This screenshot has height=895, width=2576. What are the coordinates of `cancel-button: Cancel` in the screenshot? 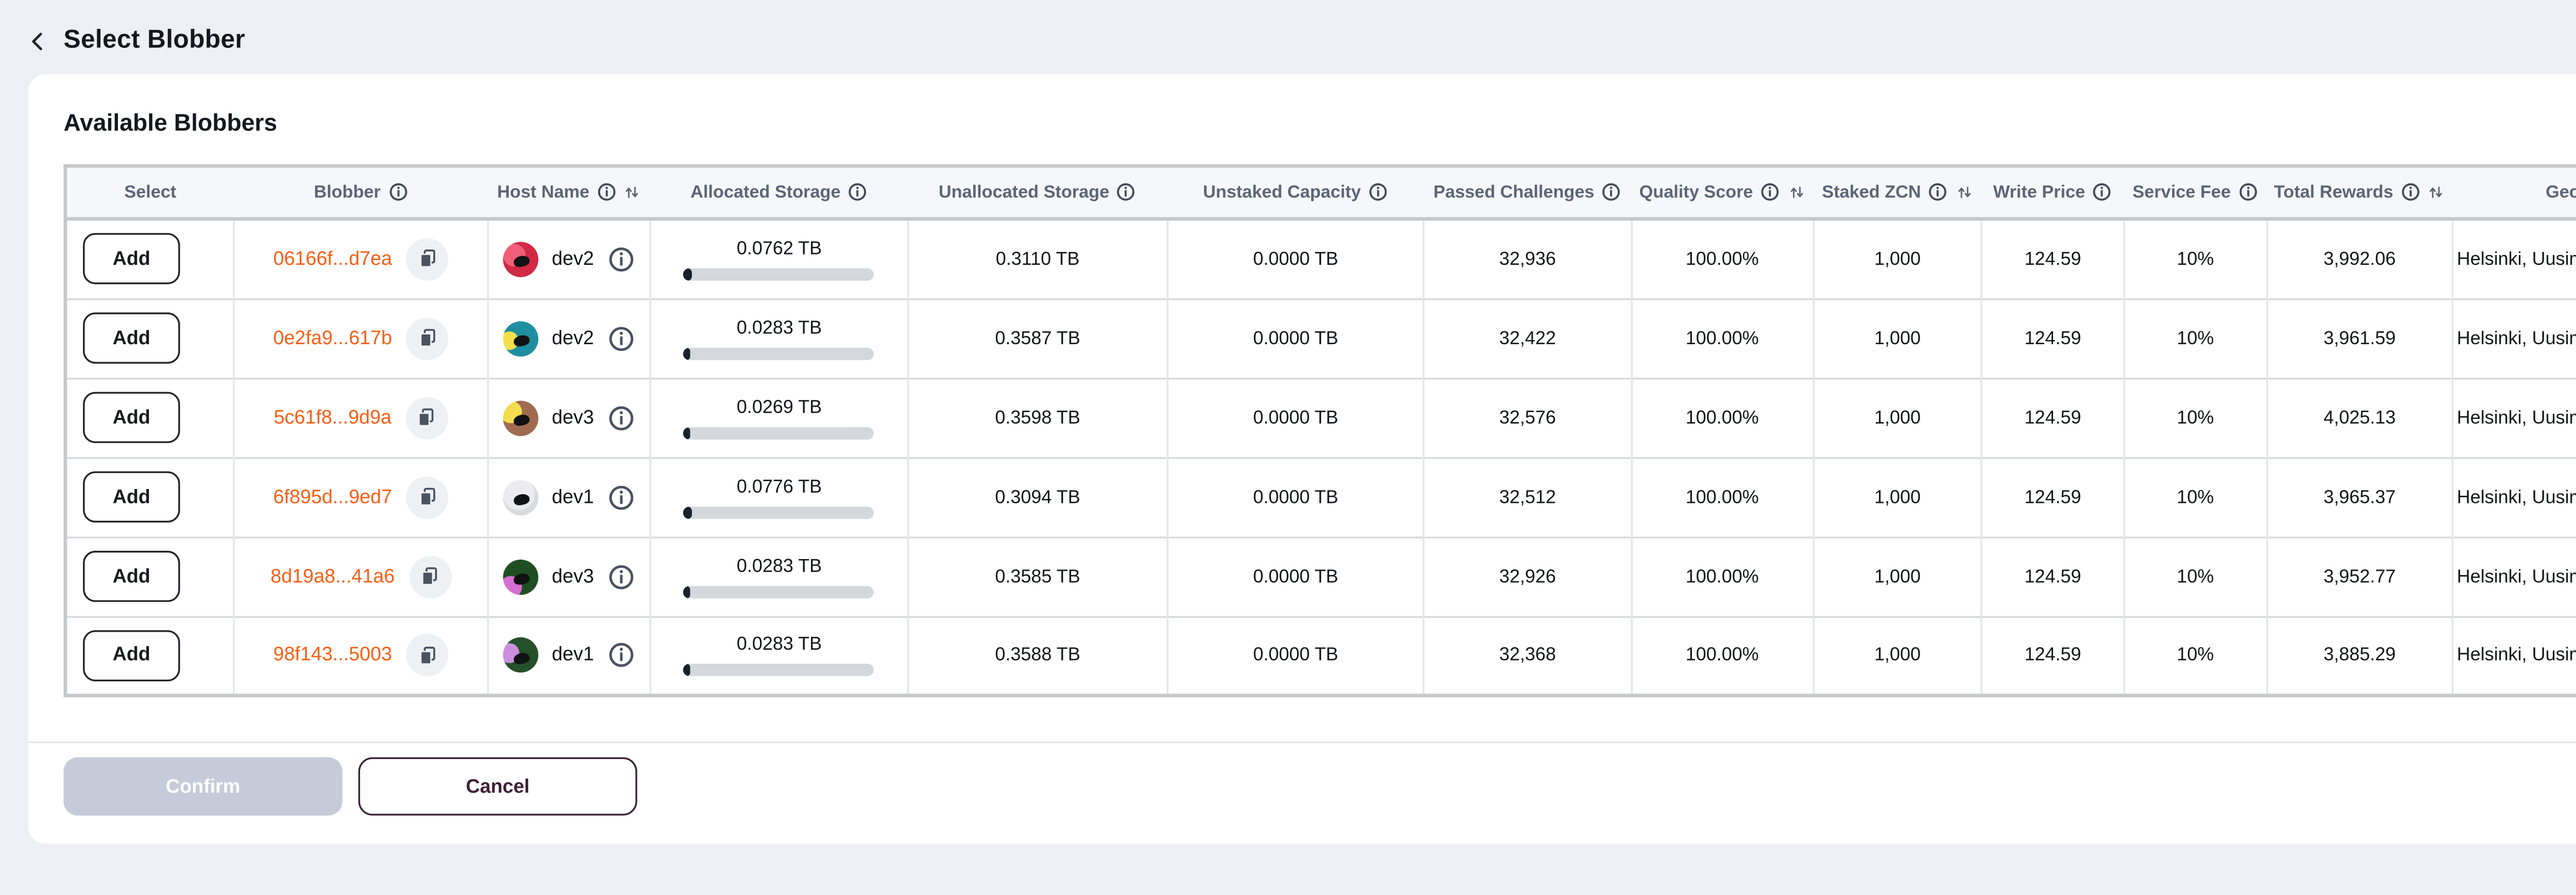 It's located at (497, 786).